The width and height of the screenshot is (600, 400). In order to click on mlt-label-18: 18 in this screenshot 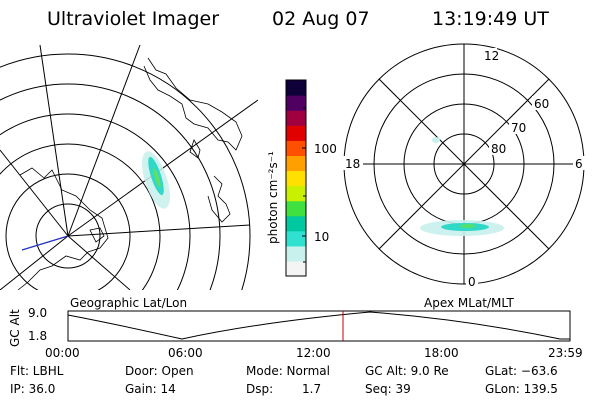, I will do `click(353, 164)`.